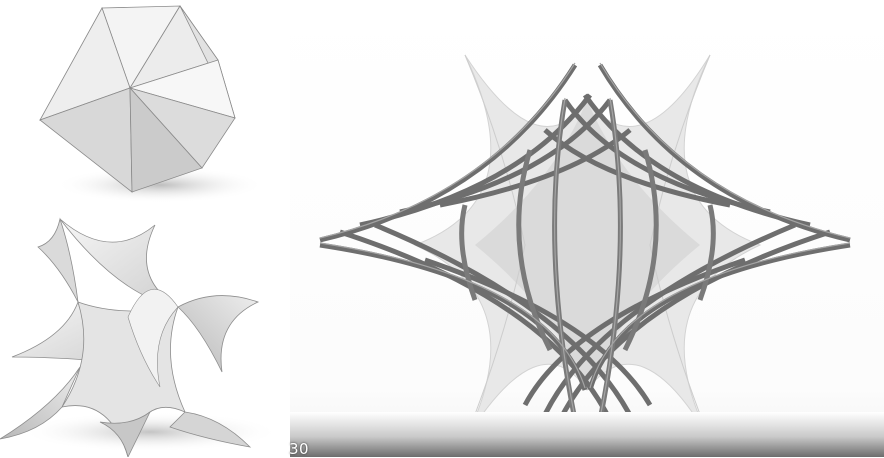 The width and height of the screenshot is (884, 458). What do you see at coordinates (587, 434) in the screenshot?
I see `video-overlay-bar` at bounding box center [587, 434].